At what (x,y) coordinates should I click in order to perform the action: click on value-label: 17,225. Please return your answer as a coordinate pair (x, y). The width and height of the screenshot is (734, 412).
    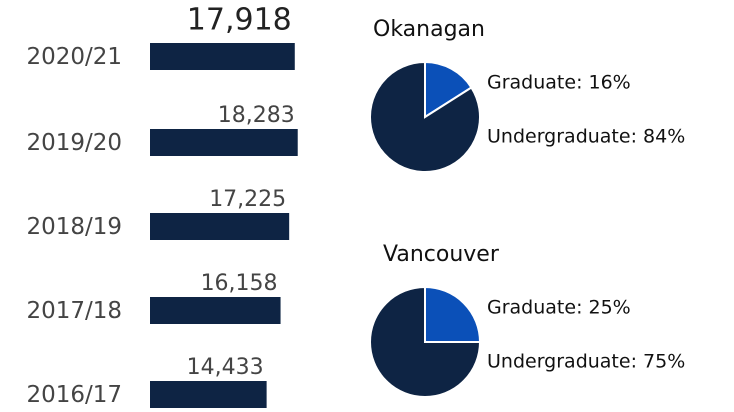
    Looking at the image, I should click on (247, 199).